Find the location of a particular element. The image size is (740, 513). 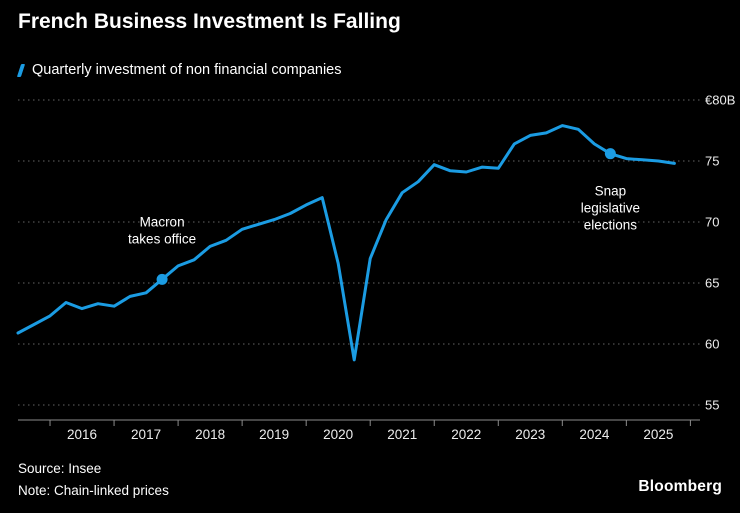

macron-takes-office-annotation: takes office is located at coordinates (162, 238).